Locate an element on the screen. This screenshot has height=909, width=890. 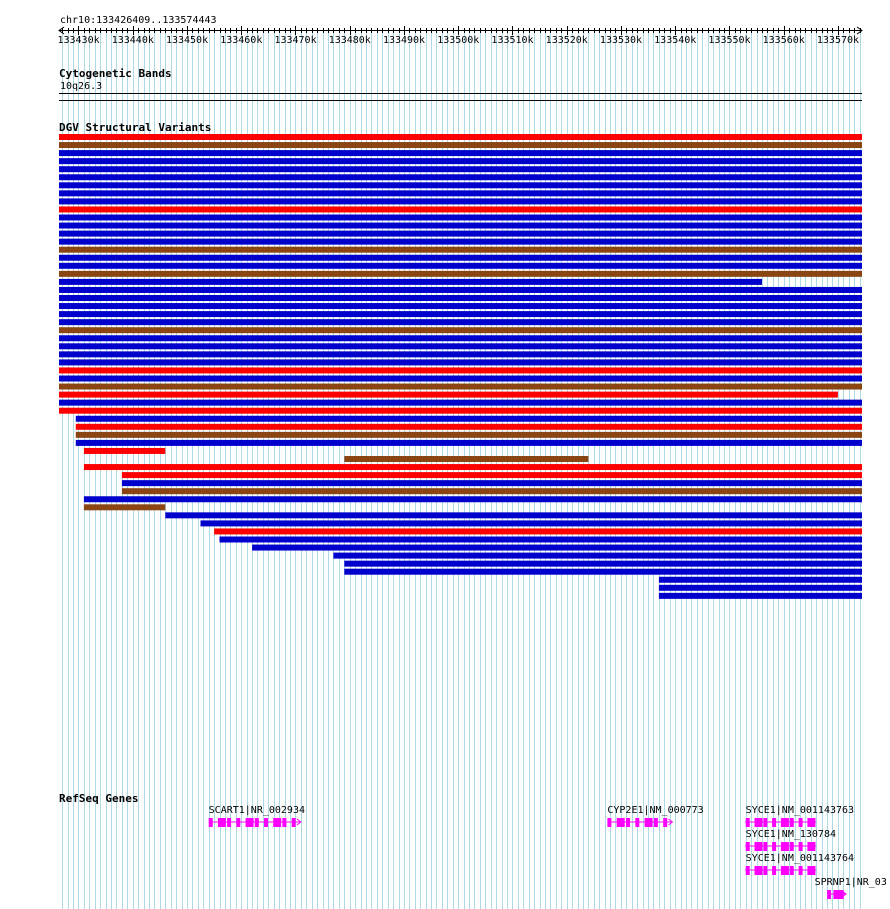
ruler-tick-label: 133560k is located at coordinates (783, 40).